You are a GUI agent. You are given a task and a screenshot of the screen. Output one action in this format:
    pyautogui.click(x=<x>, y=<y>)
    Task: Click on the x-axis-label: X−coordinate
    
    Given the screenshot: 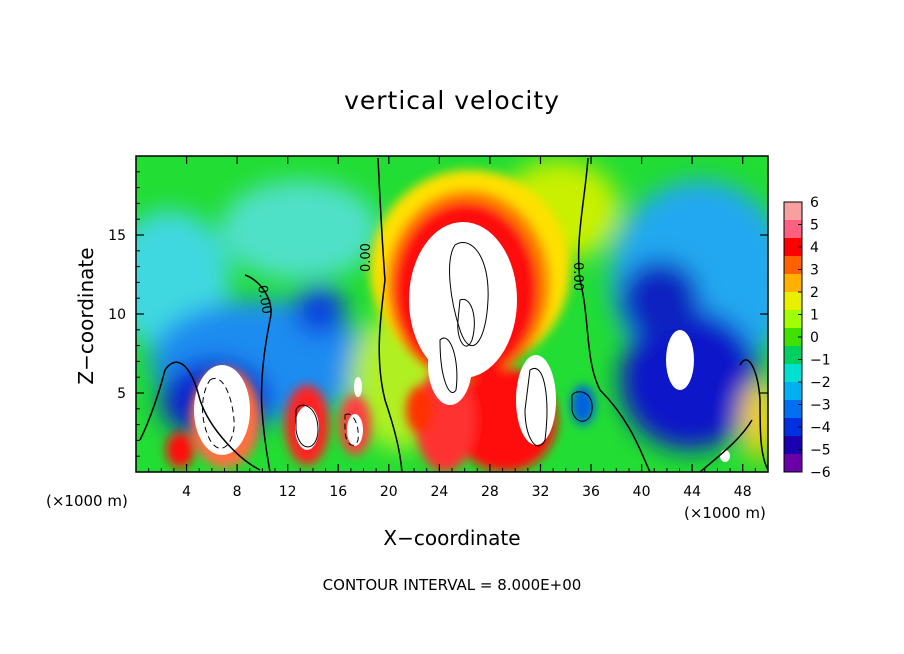 What is the action you would take?
    pyautogui.click(x=452, y=538)
    